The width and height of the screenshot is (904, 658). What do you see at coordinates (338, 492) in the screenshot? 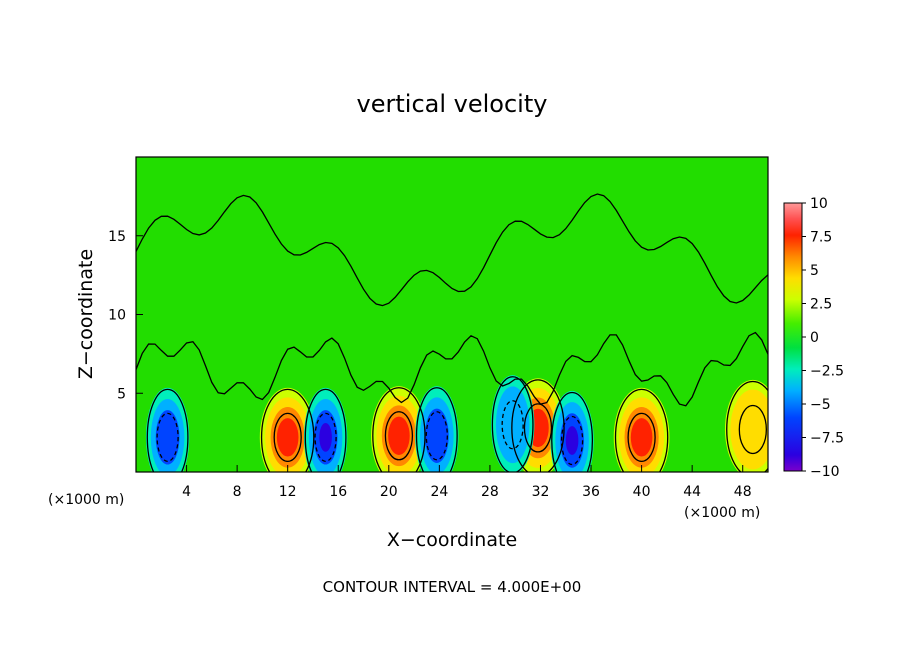
I see `x-tick-label: 16` at bounding box center [338, 492].